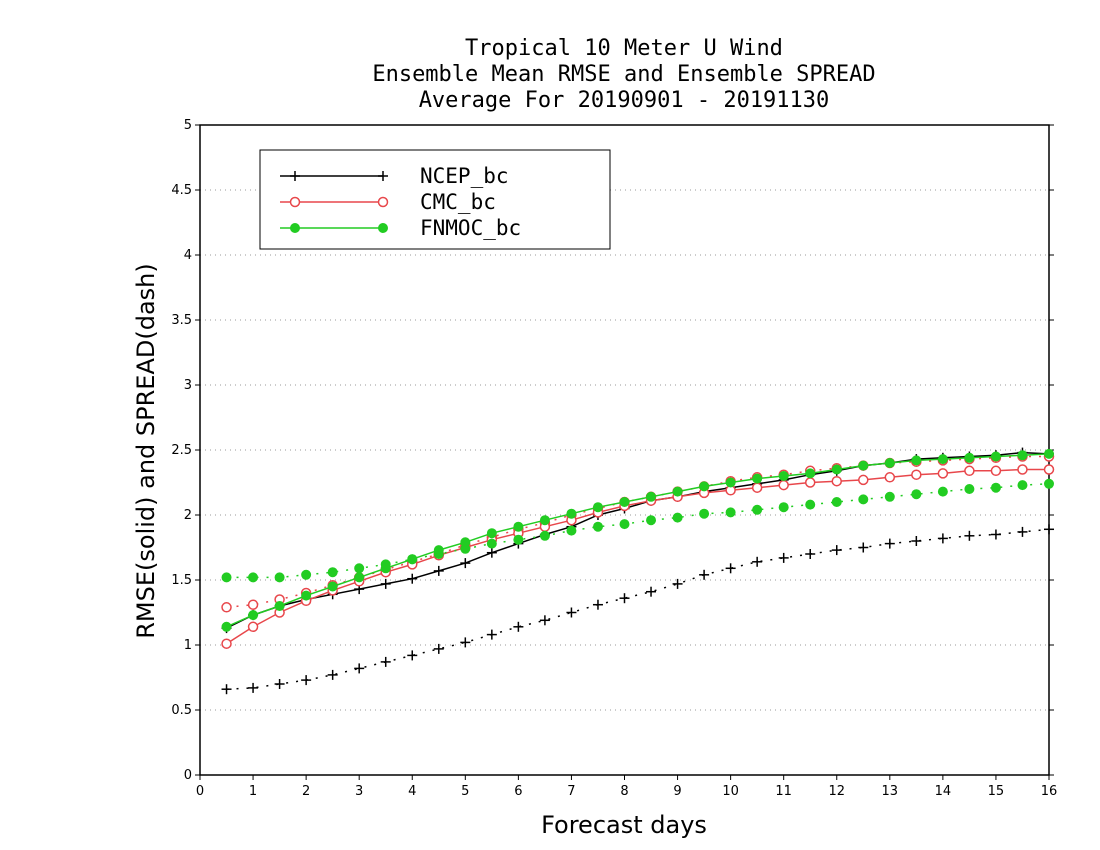 The height and width of the screenshot is (850, 1100). Describe the element at coordinates (836, 791) in the screenshot. I see `x-tick-label: 12` at that location.